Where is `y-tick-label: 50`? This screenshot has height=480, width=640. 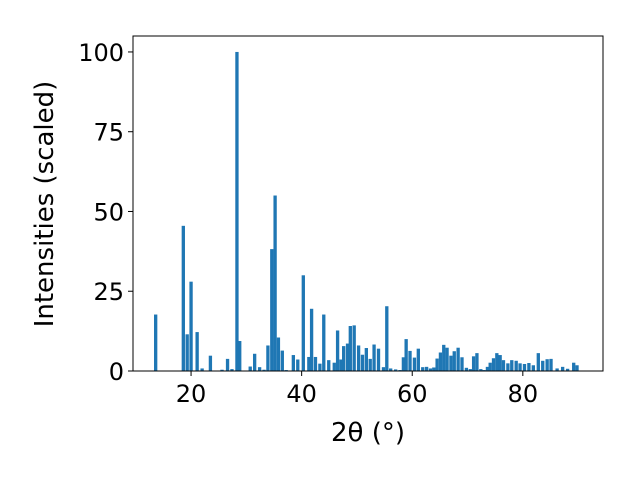
y-tick-label: 50 is located at coordinates (108, 212).